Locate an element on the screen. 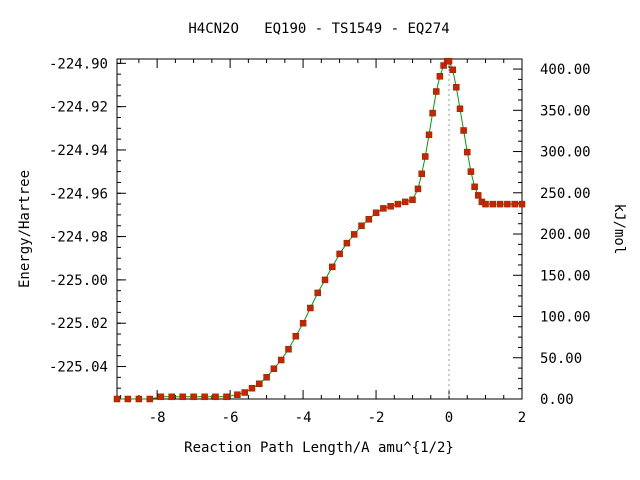 This screenshot has width=640, height=480. y-tick-label: -225.00 is located at coordinates (78, 281).